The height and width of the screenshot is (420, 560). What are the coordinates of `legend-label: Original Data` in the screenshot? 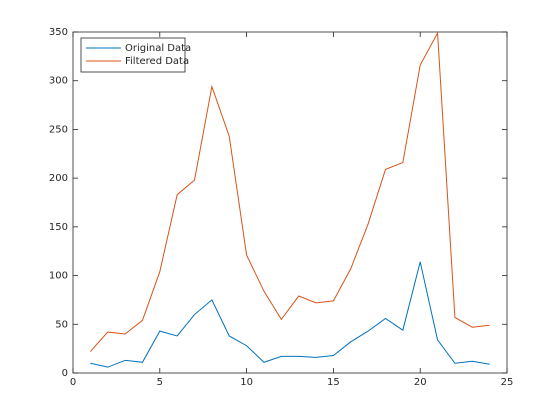 It's located at (158, 48).